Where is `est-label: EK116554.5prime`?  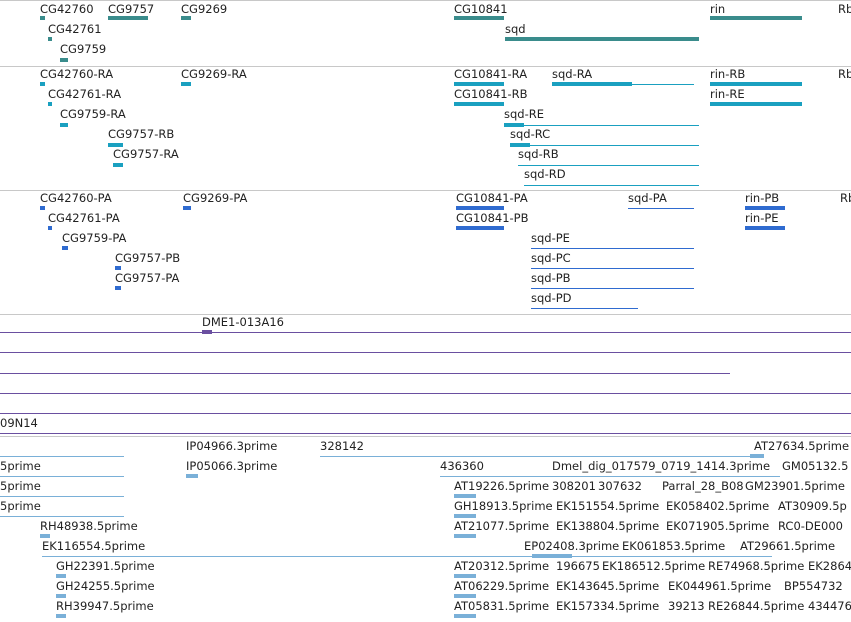 est-label: EK116554.5prime is located at coordinates (94, 546).